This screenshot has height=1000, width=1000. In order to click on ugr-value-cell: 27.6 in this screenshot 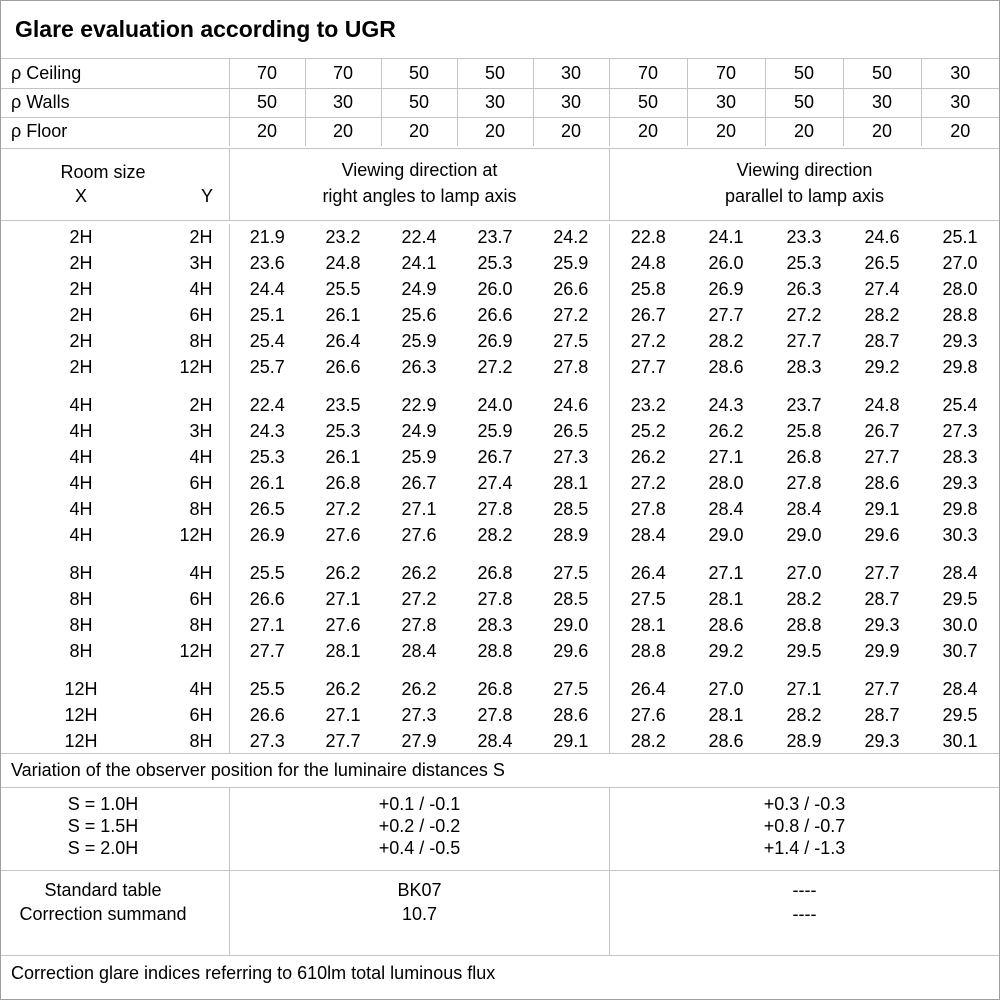, I will do `click(647, 715)`.